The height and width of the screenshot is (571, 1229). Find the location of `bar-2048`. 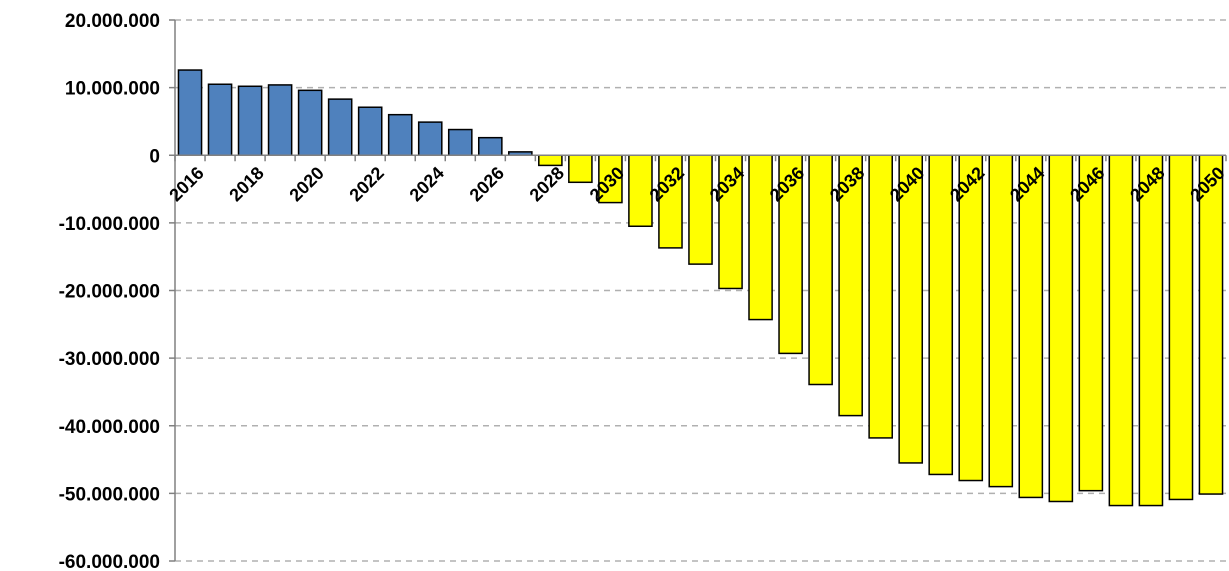

bar-2048 is located at coordinates (1151, 330).